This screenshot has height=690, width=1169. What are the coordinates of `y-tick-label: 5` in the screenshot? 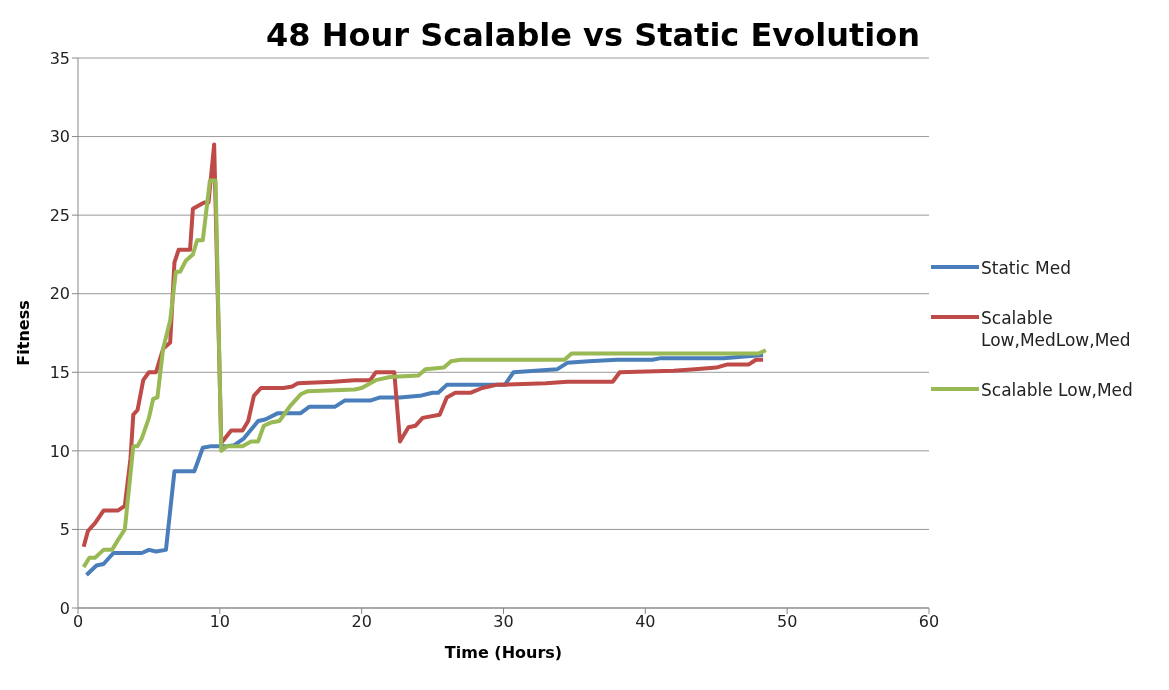 It's located at (64, 530).